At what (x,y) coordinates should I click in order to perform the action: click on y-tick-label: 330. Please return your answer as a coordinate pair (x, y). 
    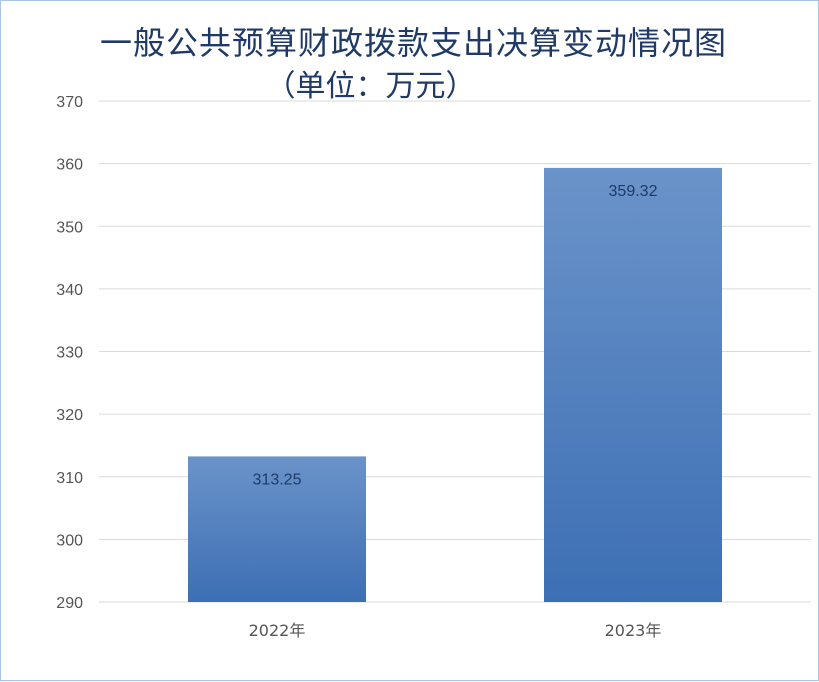
    Looking at the image, I should click on (69, 353).